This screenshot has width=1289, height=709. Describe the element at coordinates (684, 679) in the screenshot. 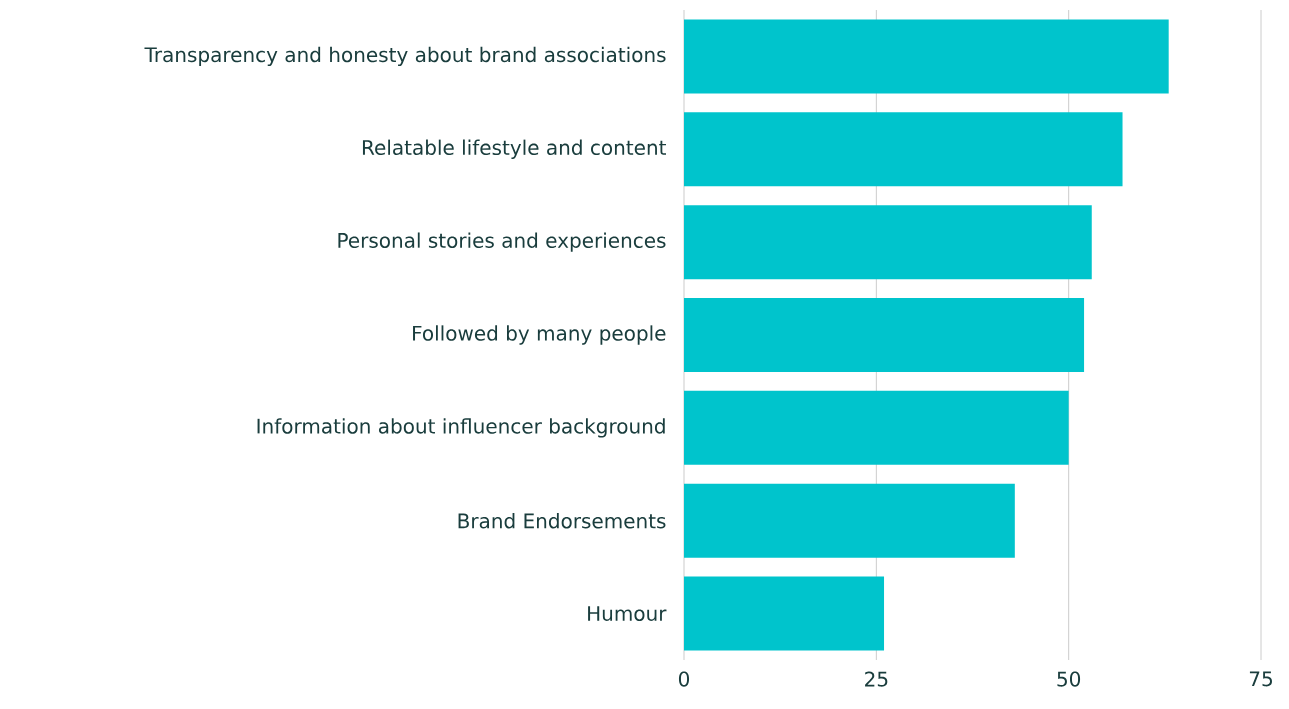

I see `x-tick-label: 0` at that location.